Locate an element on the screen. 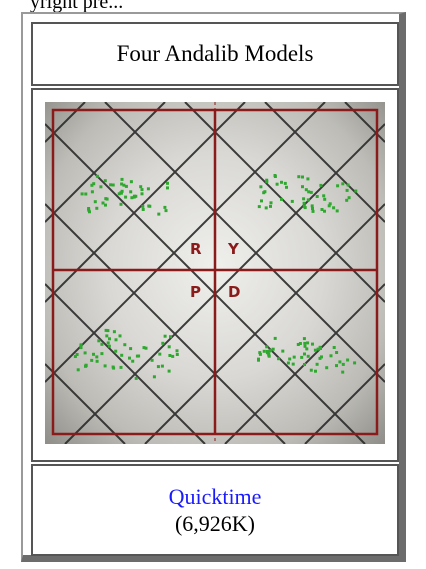 This screenshot has width=426, height=569. quicktime-link: Quicktime is located at coordinates (215, 496).